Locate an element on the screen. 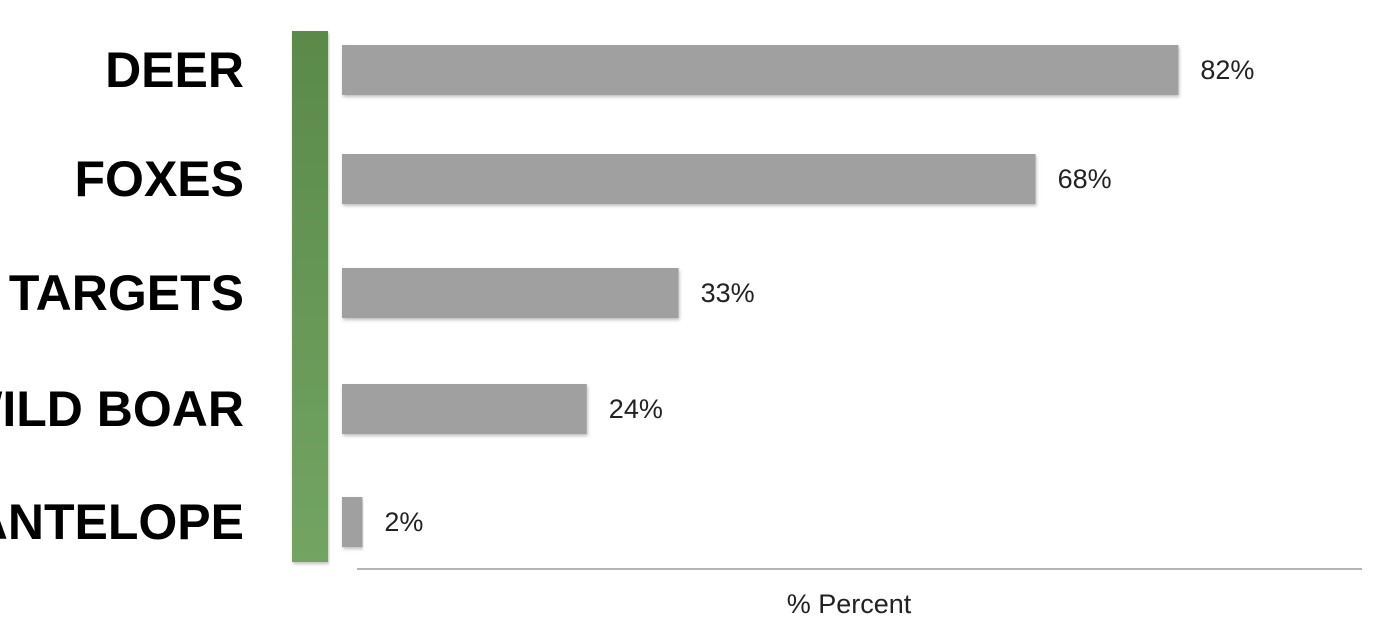 This screenshot has width=1388, height=641. category-label: TARGETS is located at coordinates (126, 293).